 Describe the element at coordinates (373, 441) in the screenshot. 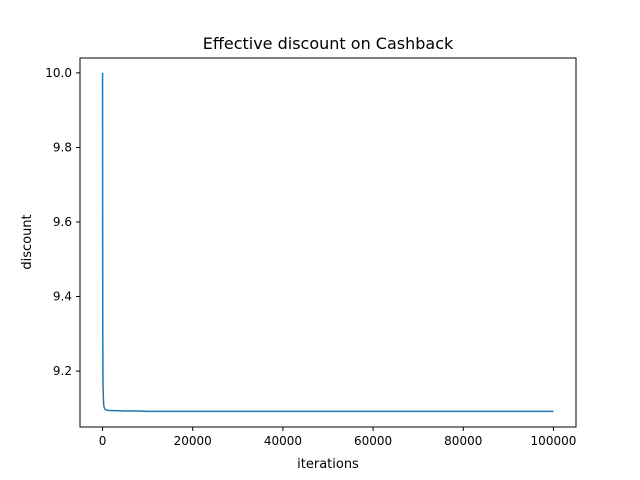

I see `x-tick-label: 60000` at that location.